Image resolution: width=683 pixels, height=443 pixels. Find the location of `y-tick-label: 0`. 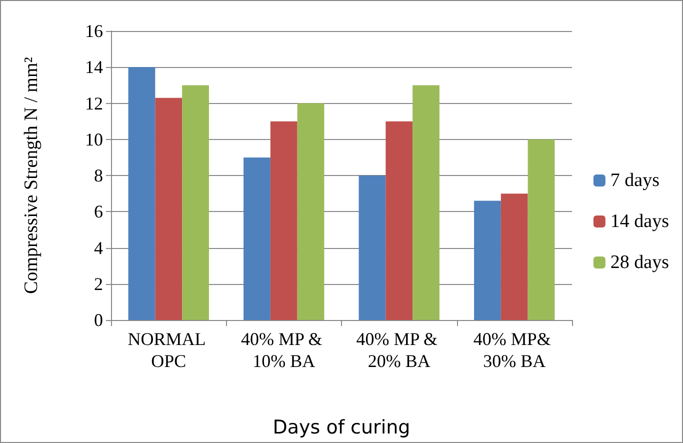

y-tick-label: 0 is located at coordinates (98, 320).